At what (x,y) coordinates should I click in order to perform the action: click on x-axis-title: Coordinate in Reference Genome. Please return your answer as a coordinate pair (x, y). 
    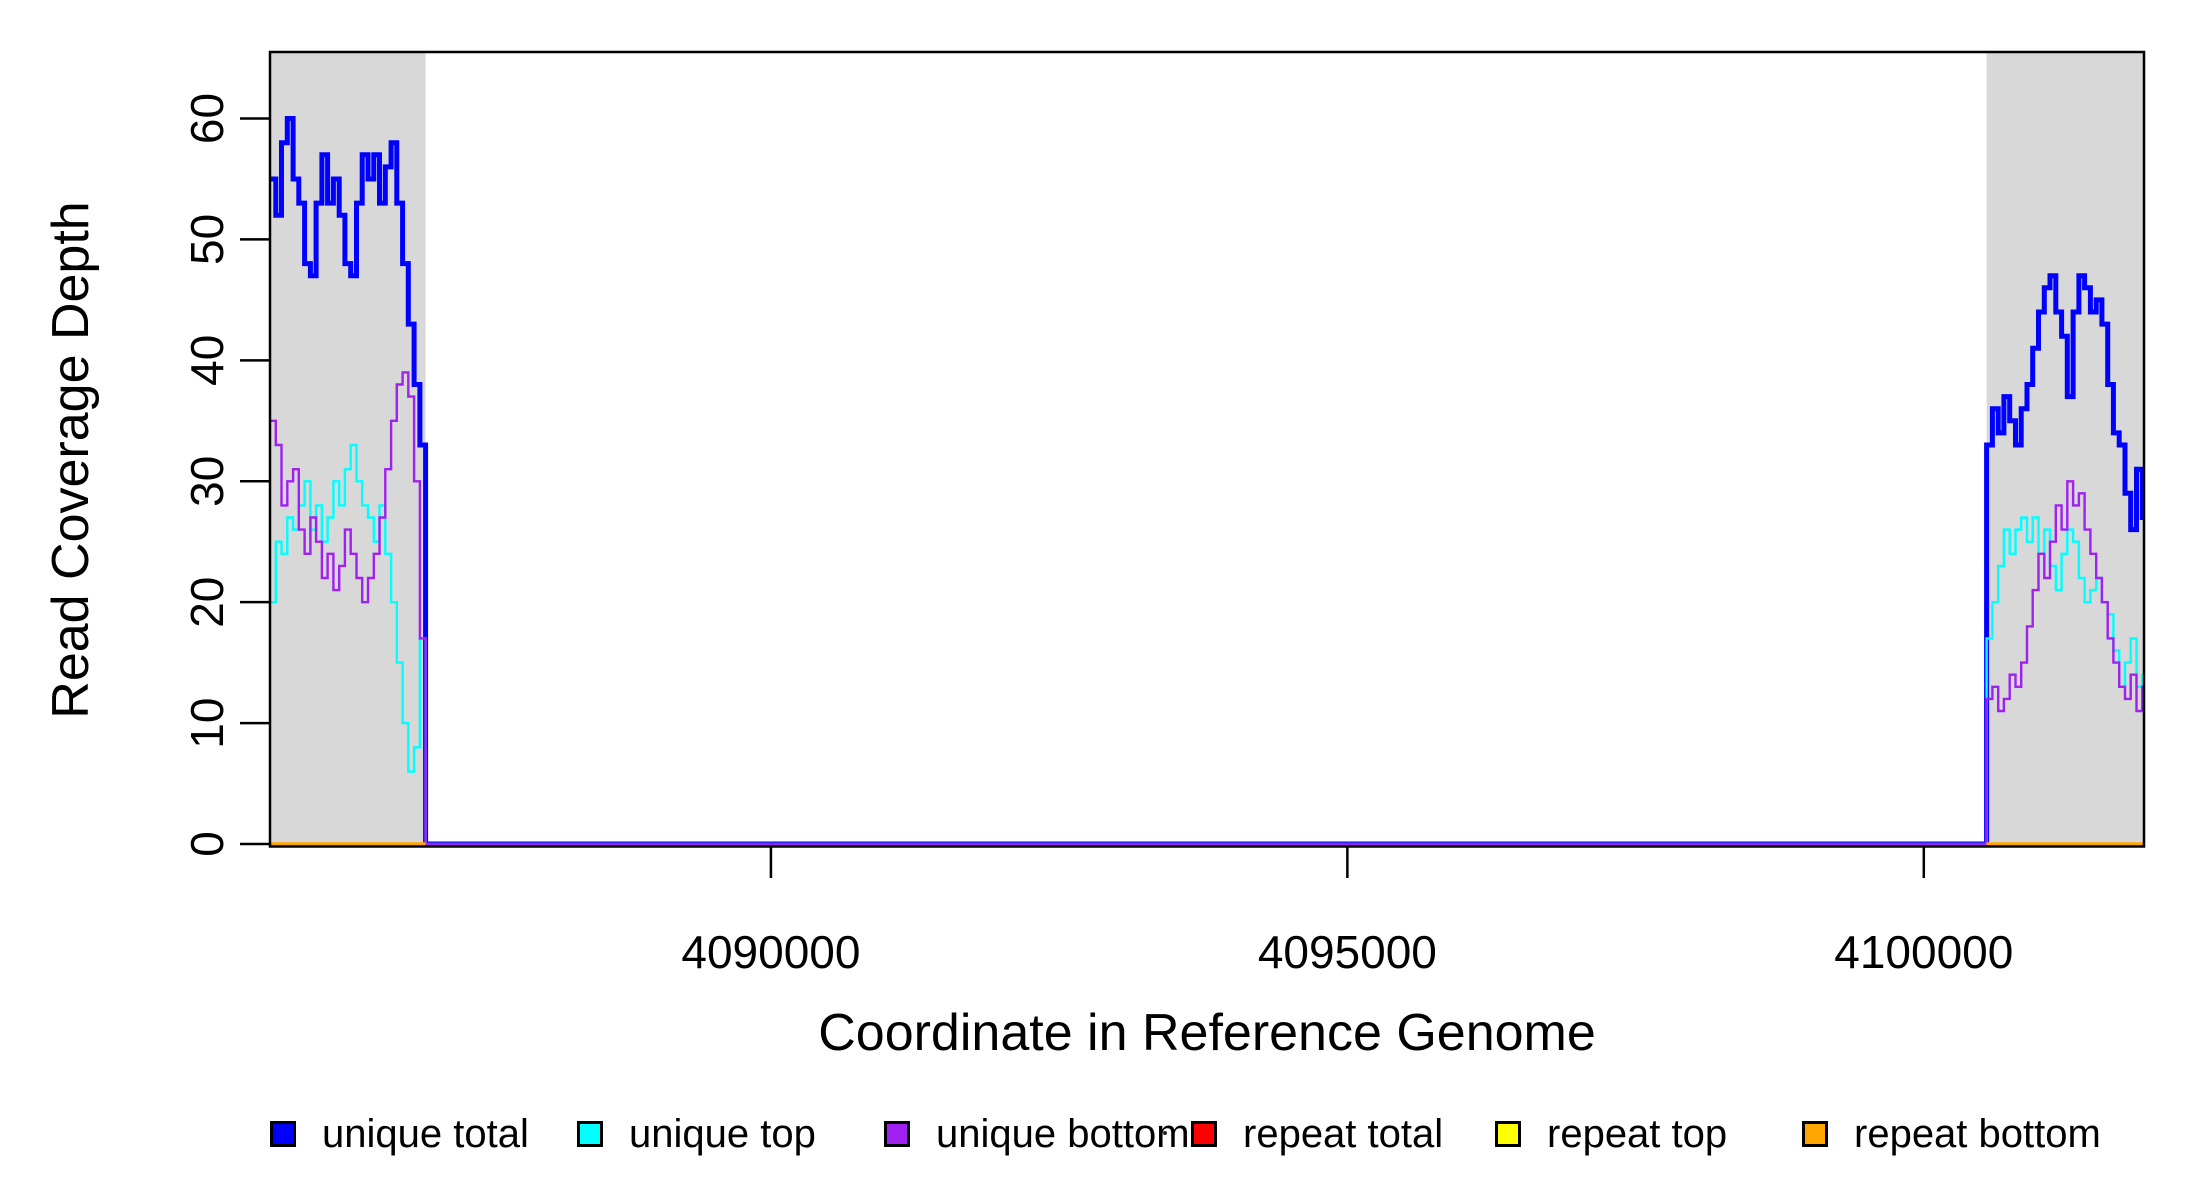
    Looking at the image, I should click on (1207, 1033).